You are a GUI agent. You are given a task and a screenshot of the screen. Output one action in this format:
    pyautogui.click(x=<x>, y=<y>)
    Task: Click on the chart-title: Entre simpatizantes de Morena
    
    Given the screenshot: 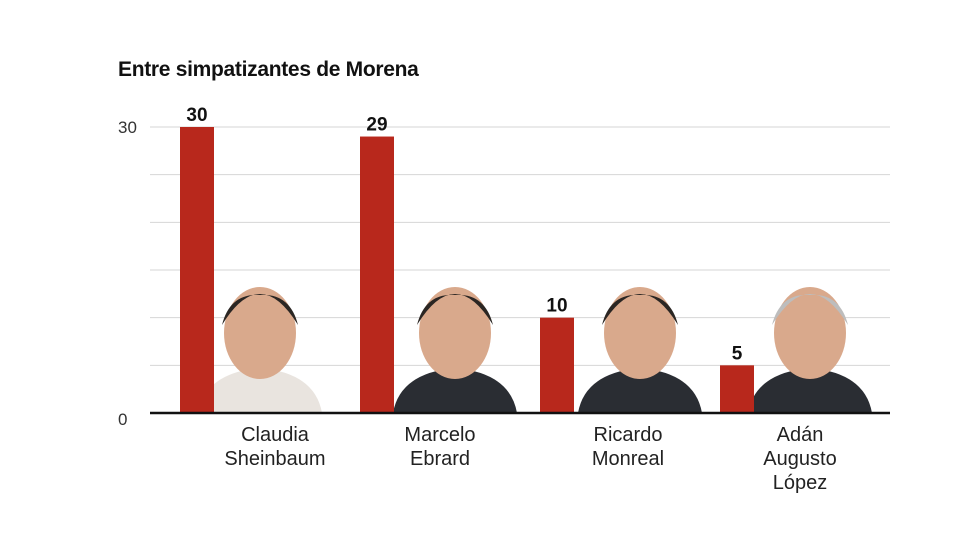 What is the action you would take?
    pyautogui.click(x=268, y=69)
    